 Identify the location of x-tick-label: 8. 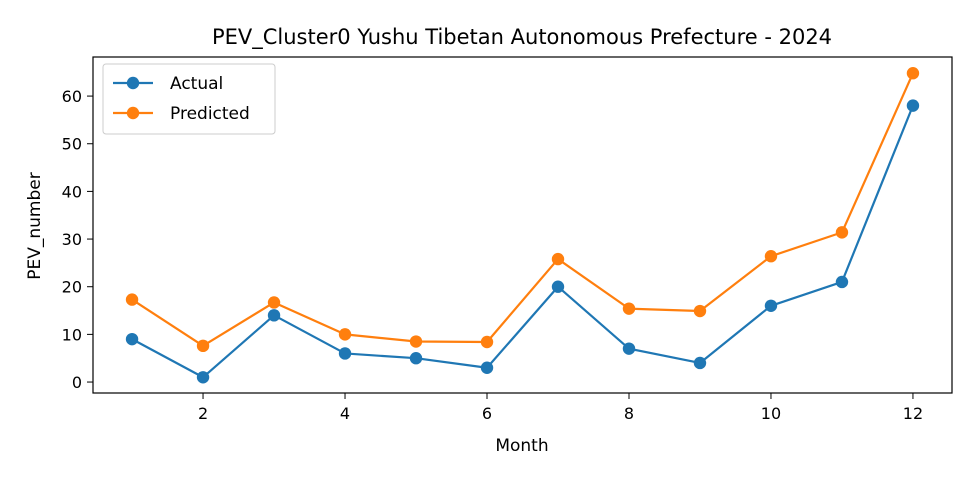
(629, 413).